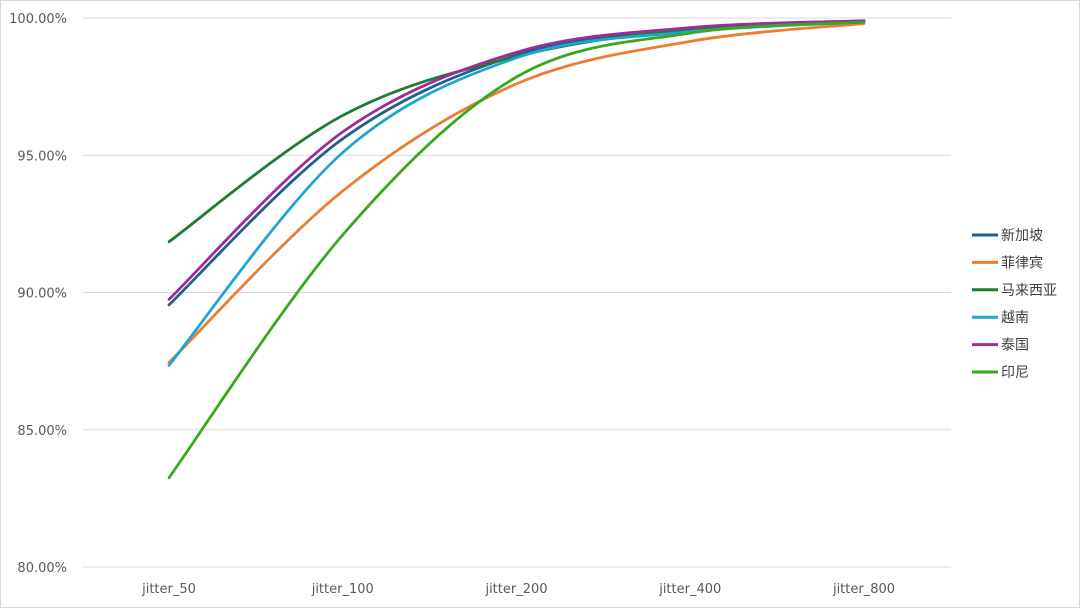 Image resolution: width=1080 pixels, height=609 pixels. What do you see at coordinates (342, 589) in the screenshot?
I see `x-tick-label: jitter_100` at bounding box center [342, 589].